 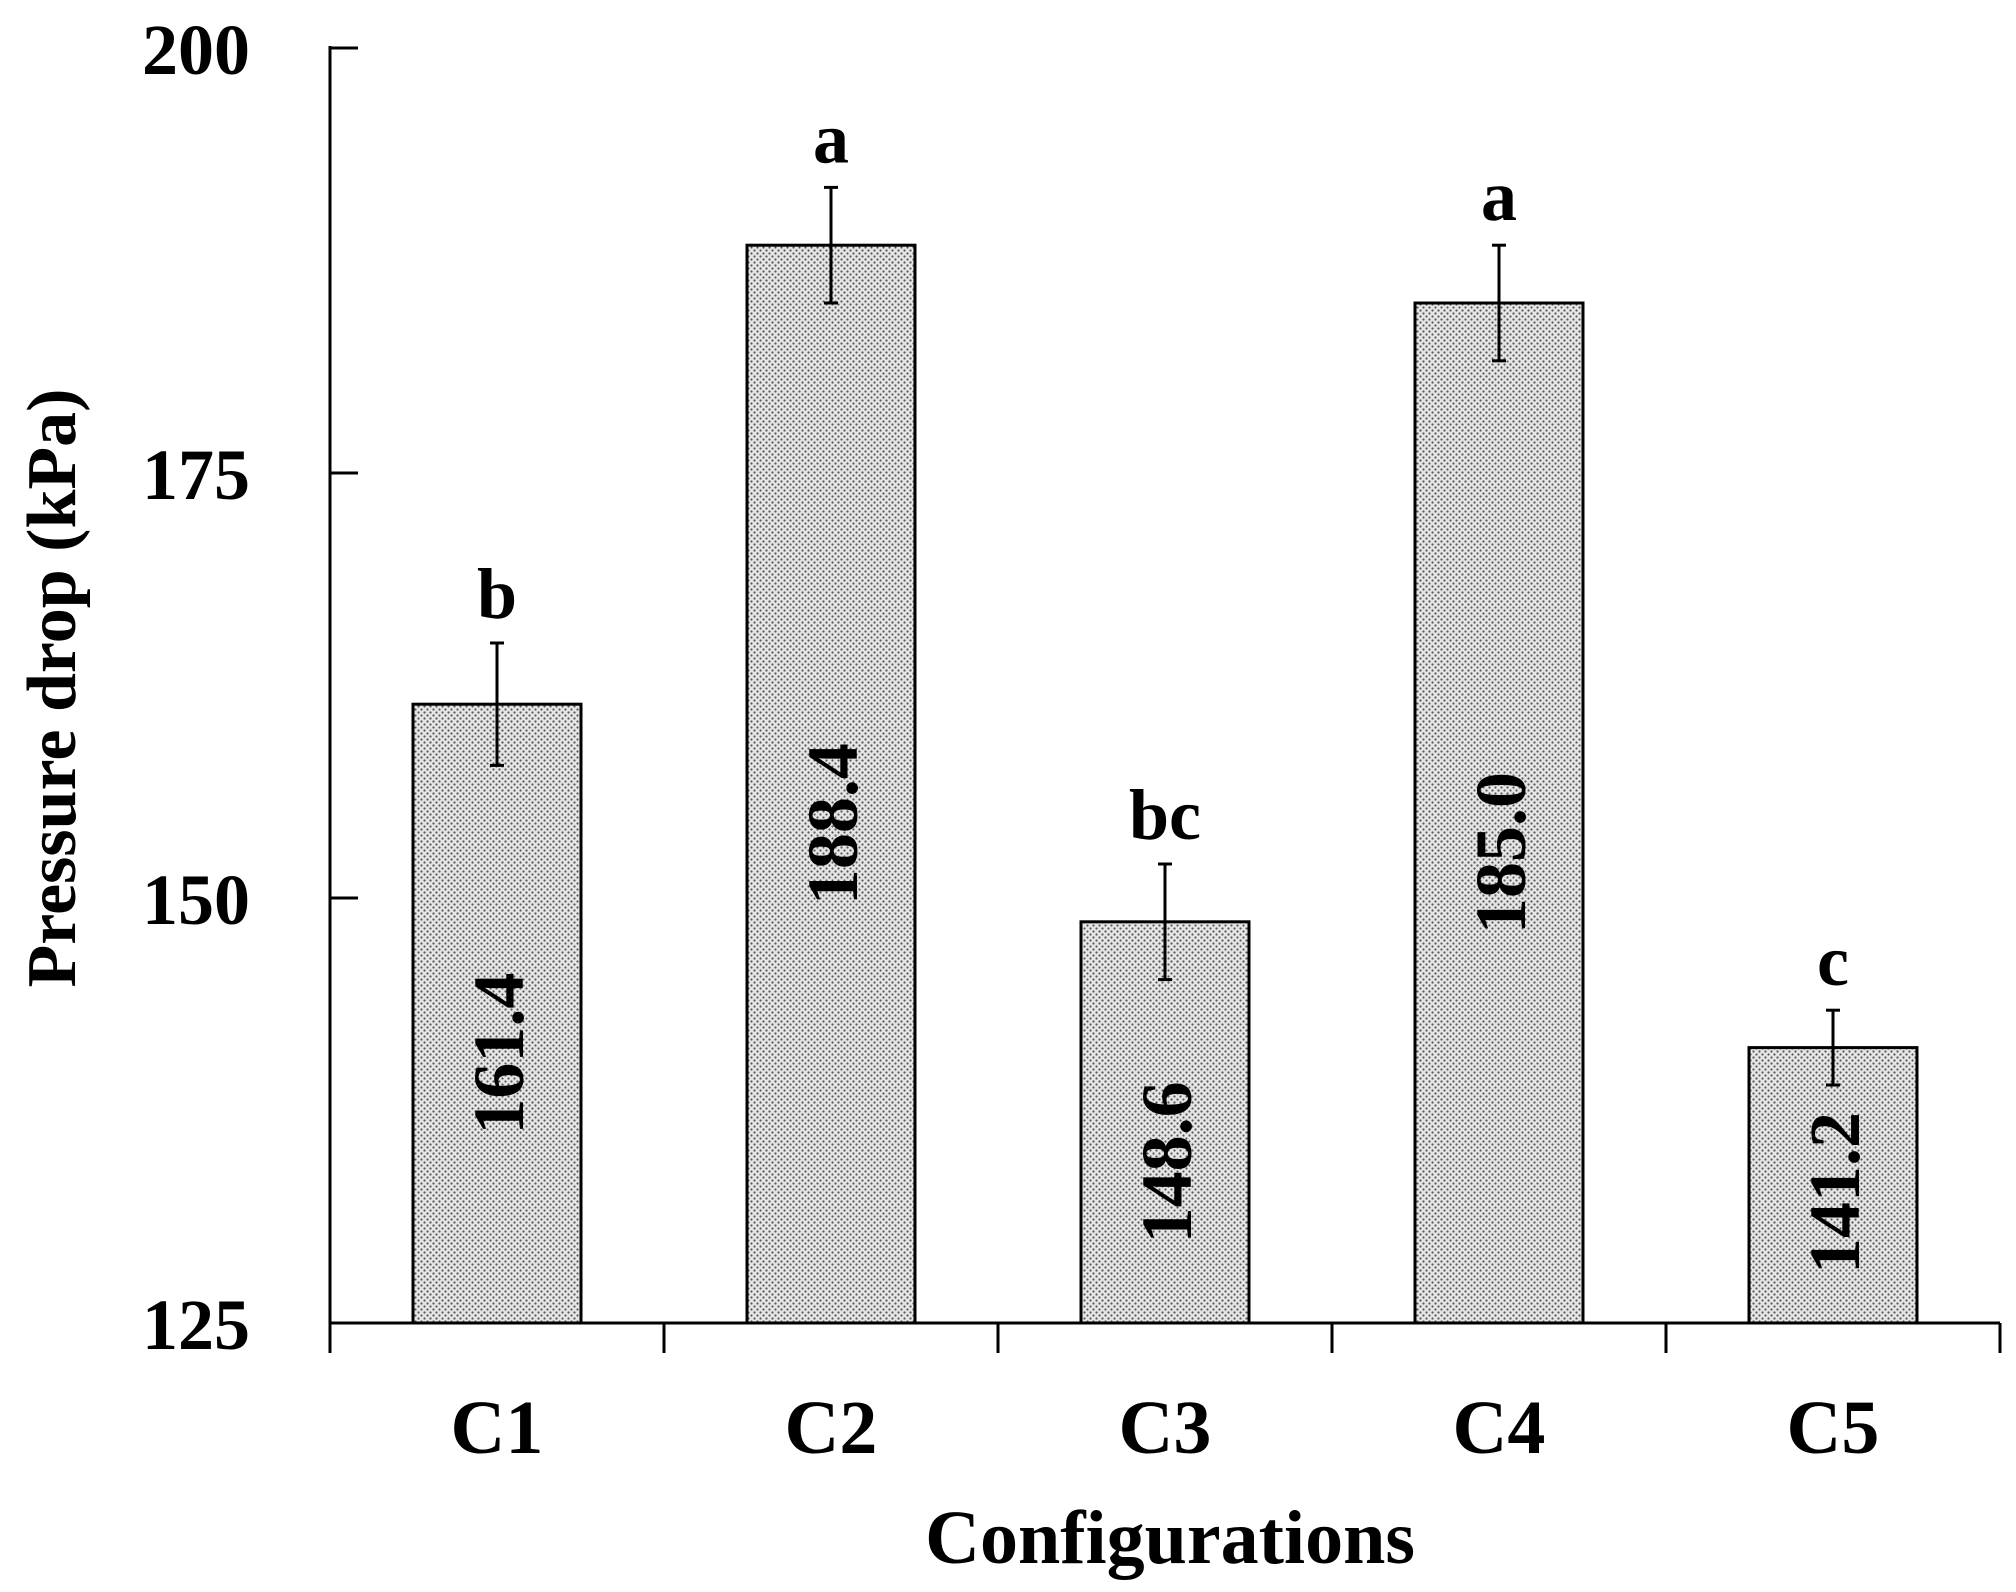 I want to click on x-tick-label: C3, so click(x=1165, y=1428).